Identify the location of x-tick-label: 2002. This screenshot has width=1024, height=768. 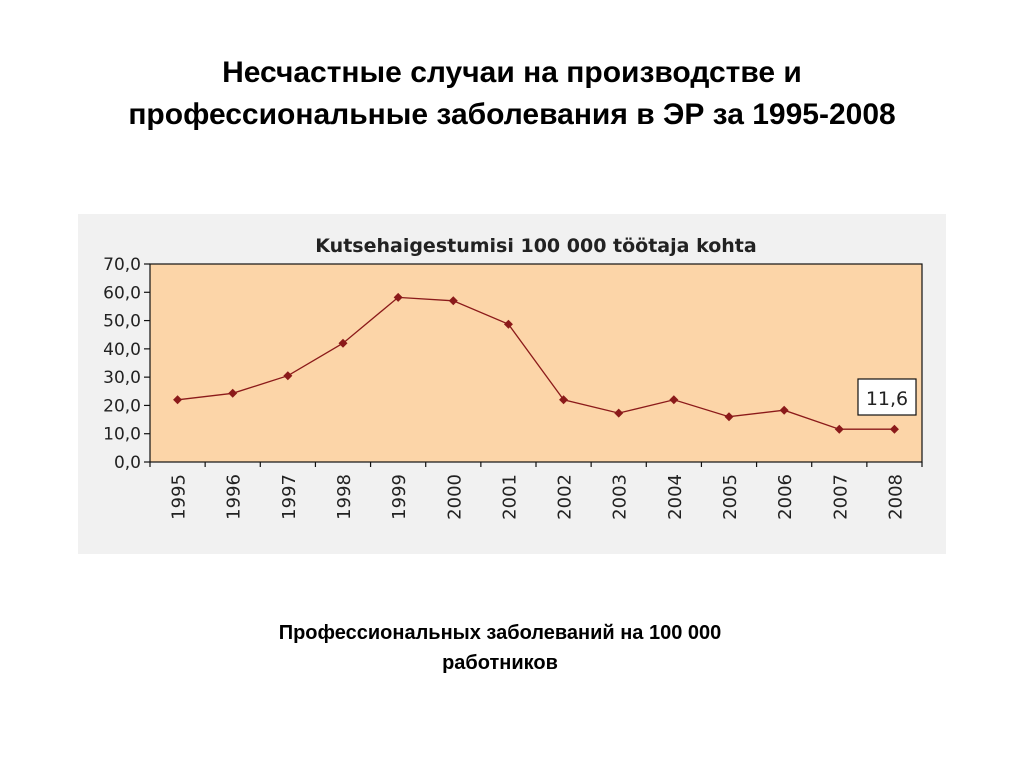
(565, 497).